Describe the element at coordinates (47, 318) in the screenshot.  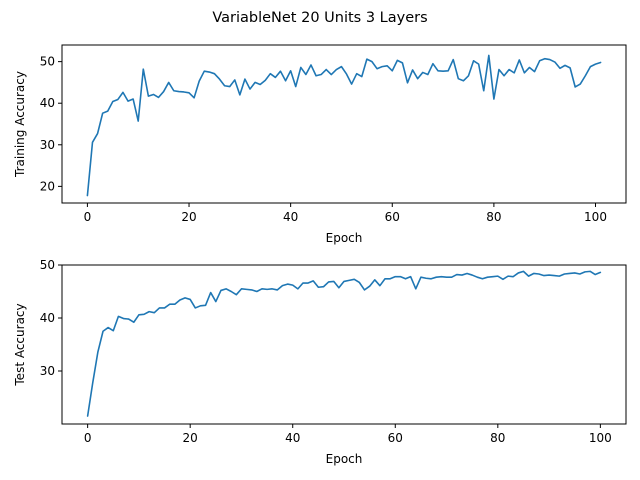
I see `test-y-tick-label: 40` at that location.